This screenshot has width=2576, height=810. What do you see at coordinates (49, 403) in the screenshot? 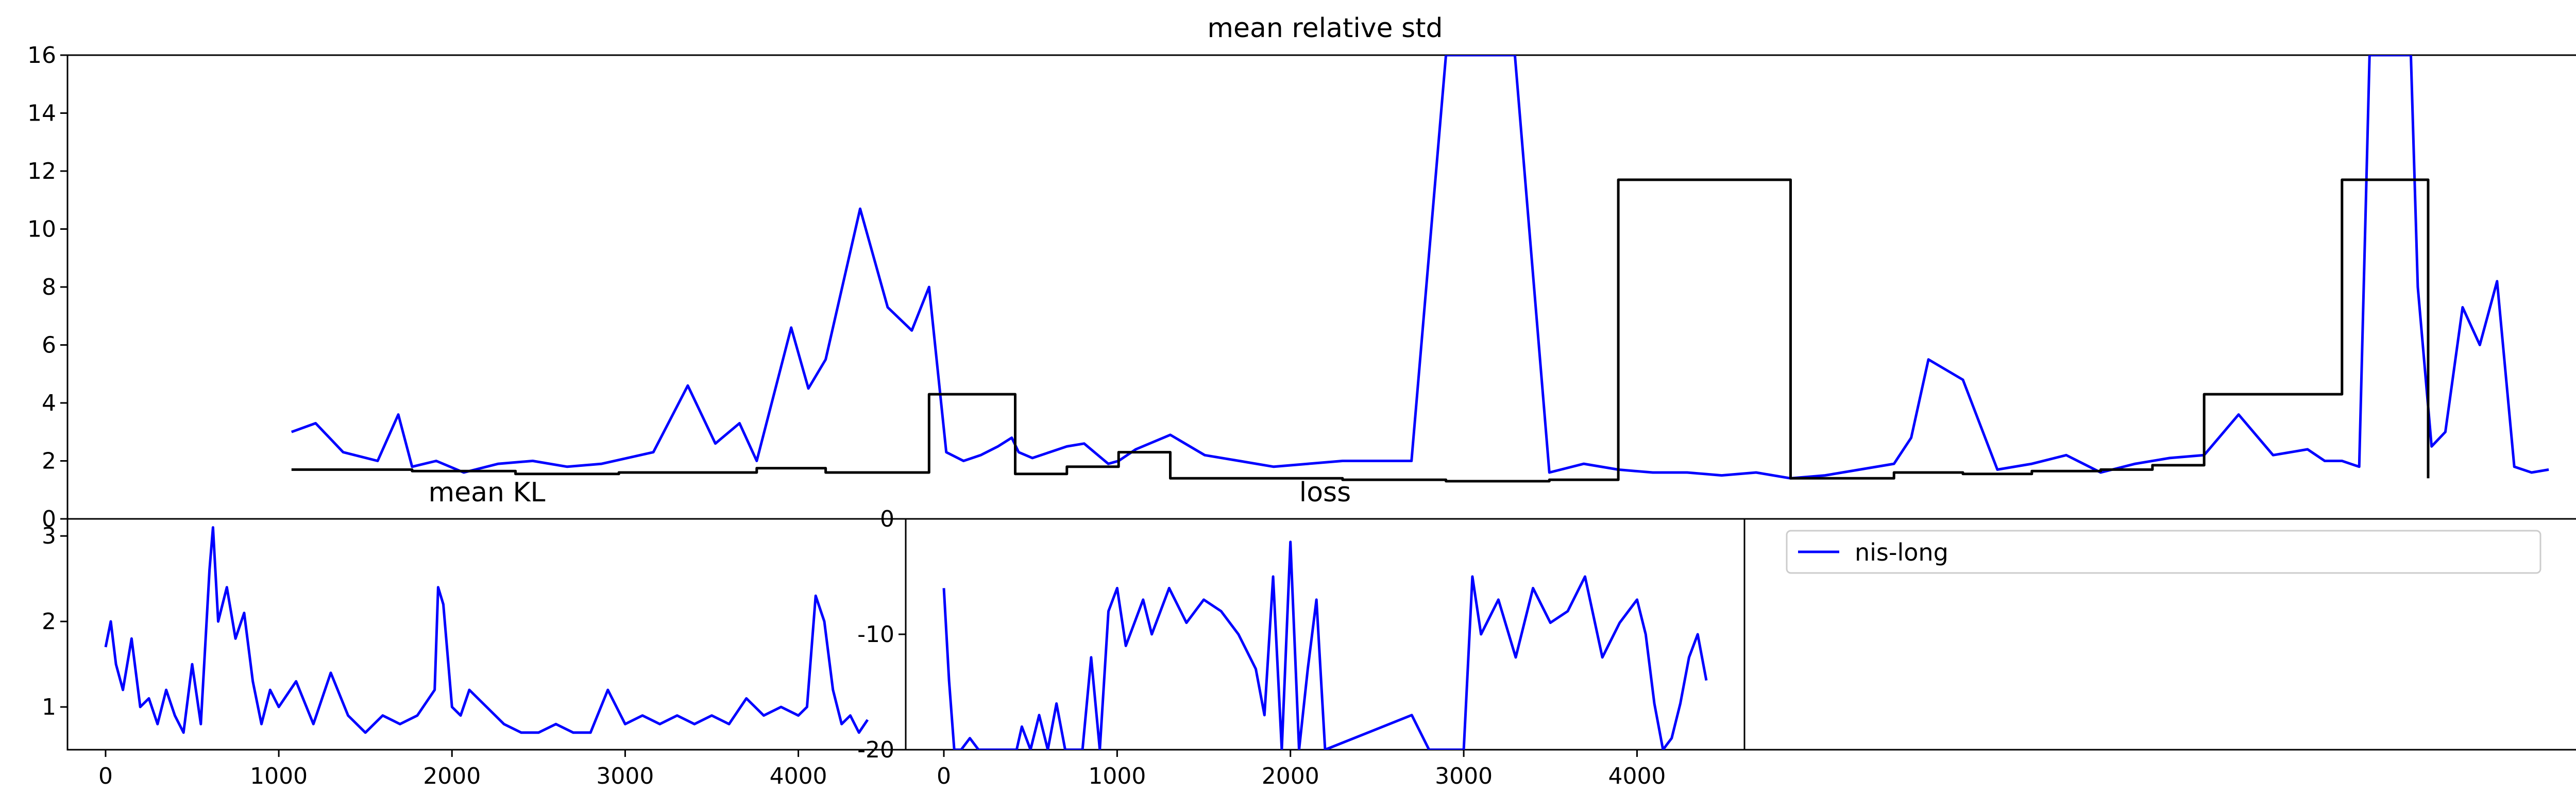
I see `y-tick-label: 4` at bounding box center [49, 403].